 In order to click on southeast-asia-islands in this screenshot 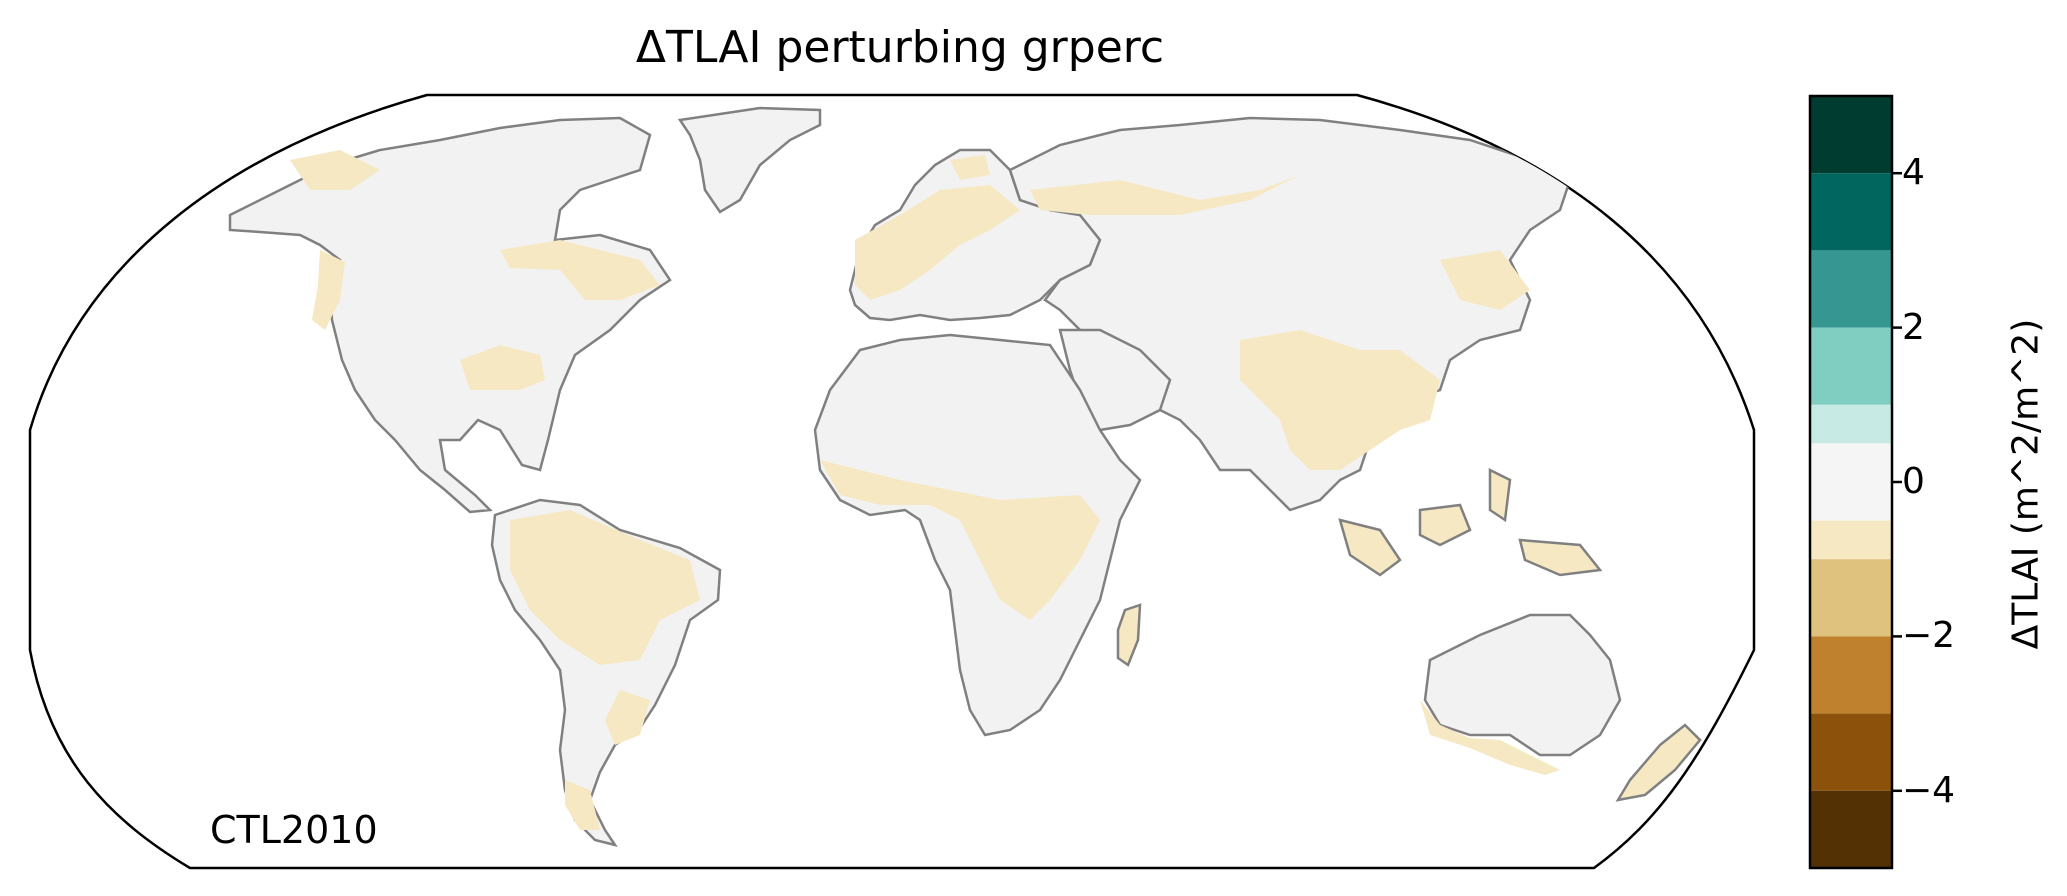, I will do `click(1470, 522)`.